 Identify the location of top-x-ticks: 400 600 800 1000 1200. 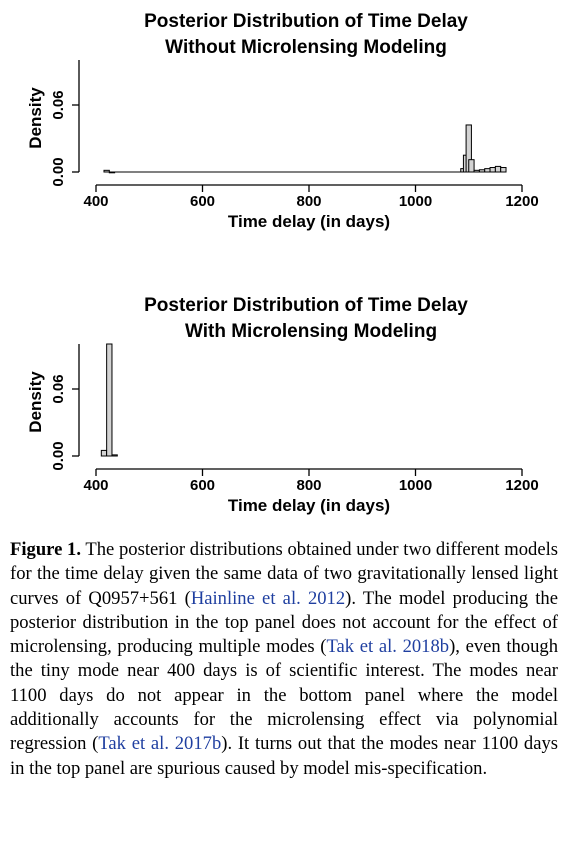
(311, 197).